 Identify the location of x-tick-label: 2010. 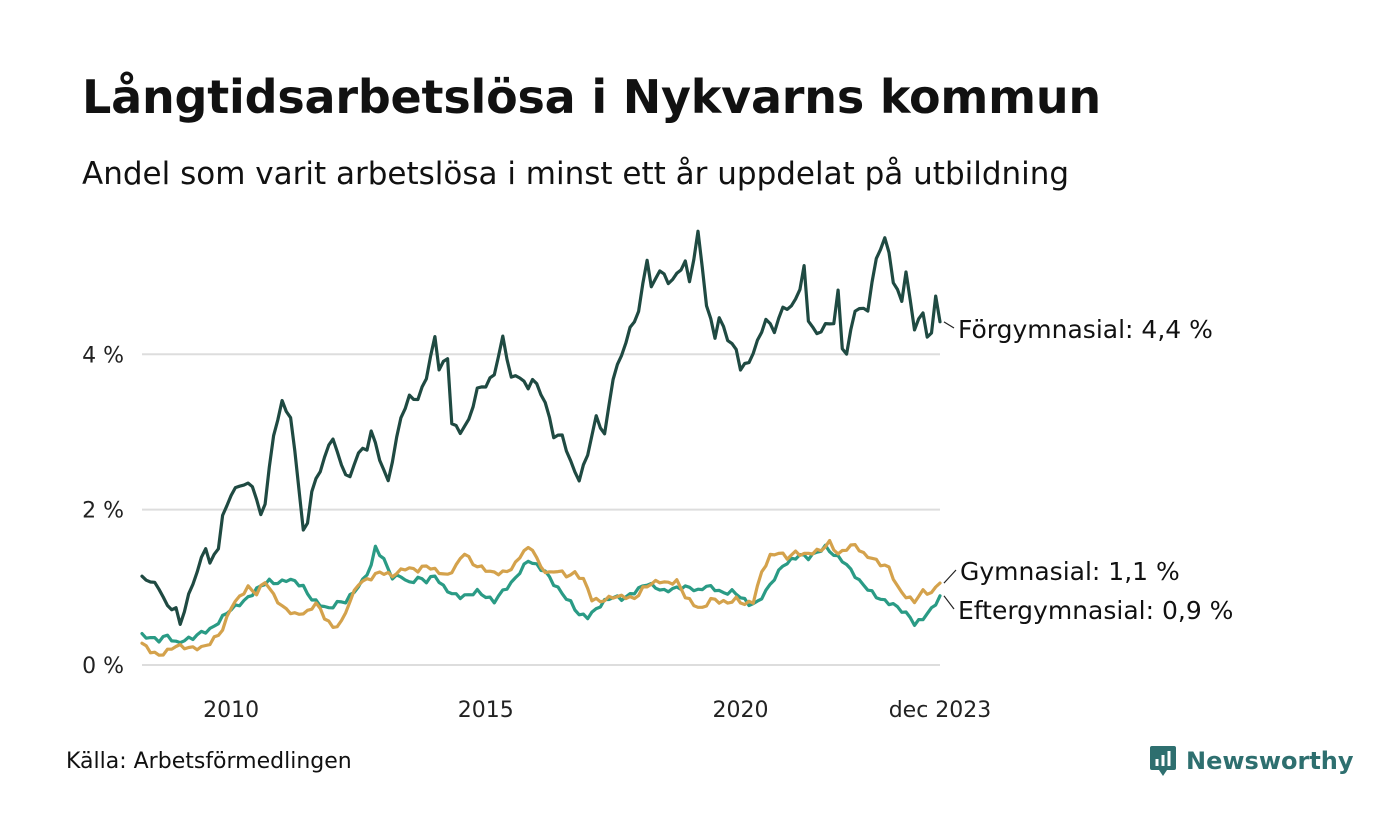
(231, 710).